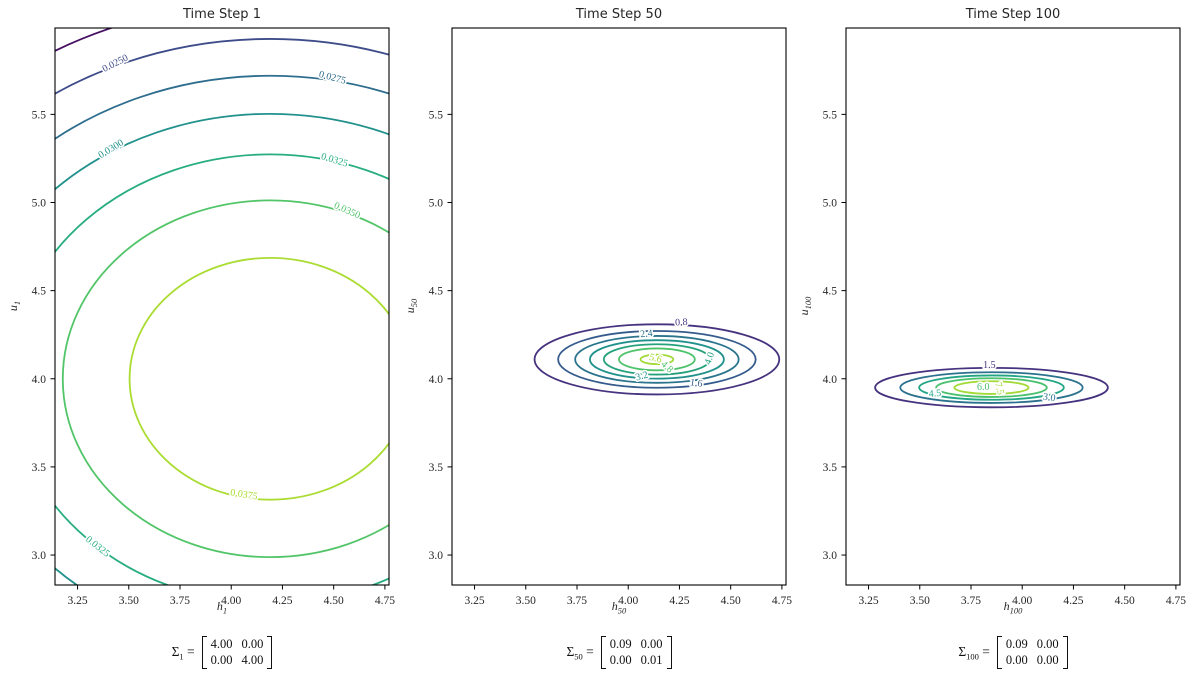 The image size is (1189, 692). What do you see at coordinates (1016, 610) in the screenshot?
I see `x-axis-sub: 100` at bounding box center [1016, 610].